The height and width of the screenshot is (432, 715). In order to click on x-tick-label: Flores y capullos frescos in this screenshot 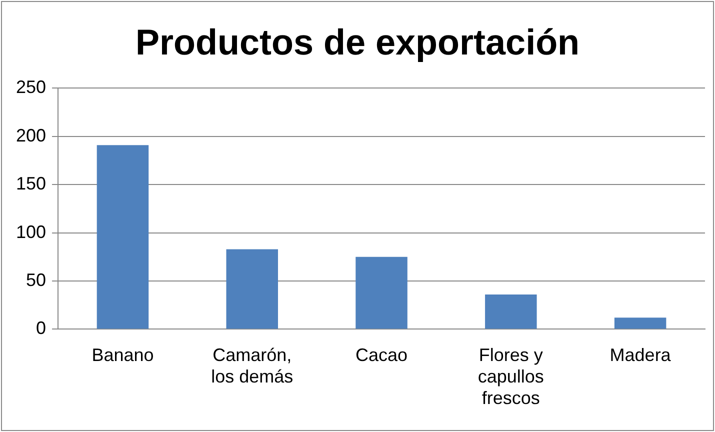, I will do `click(511, 376)`.